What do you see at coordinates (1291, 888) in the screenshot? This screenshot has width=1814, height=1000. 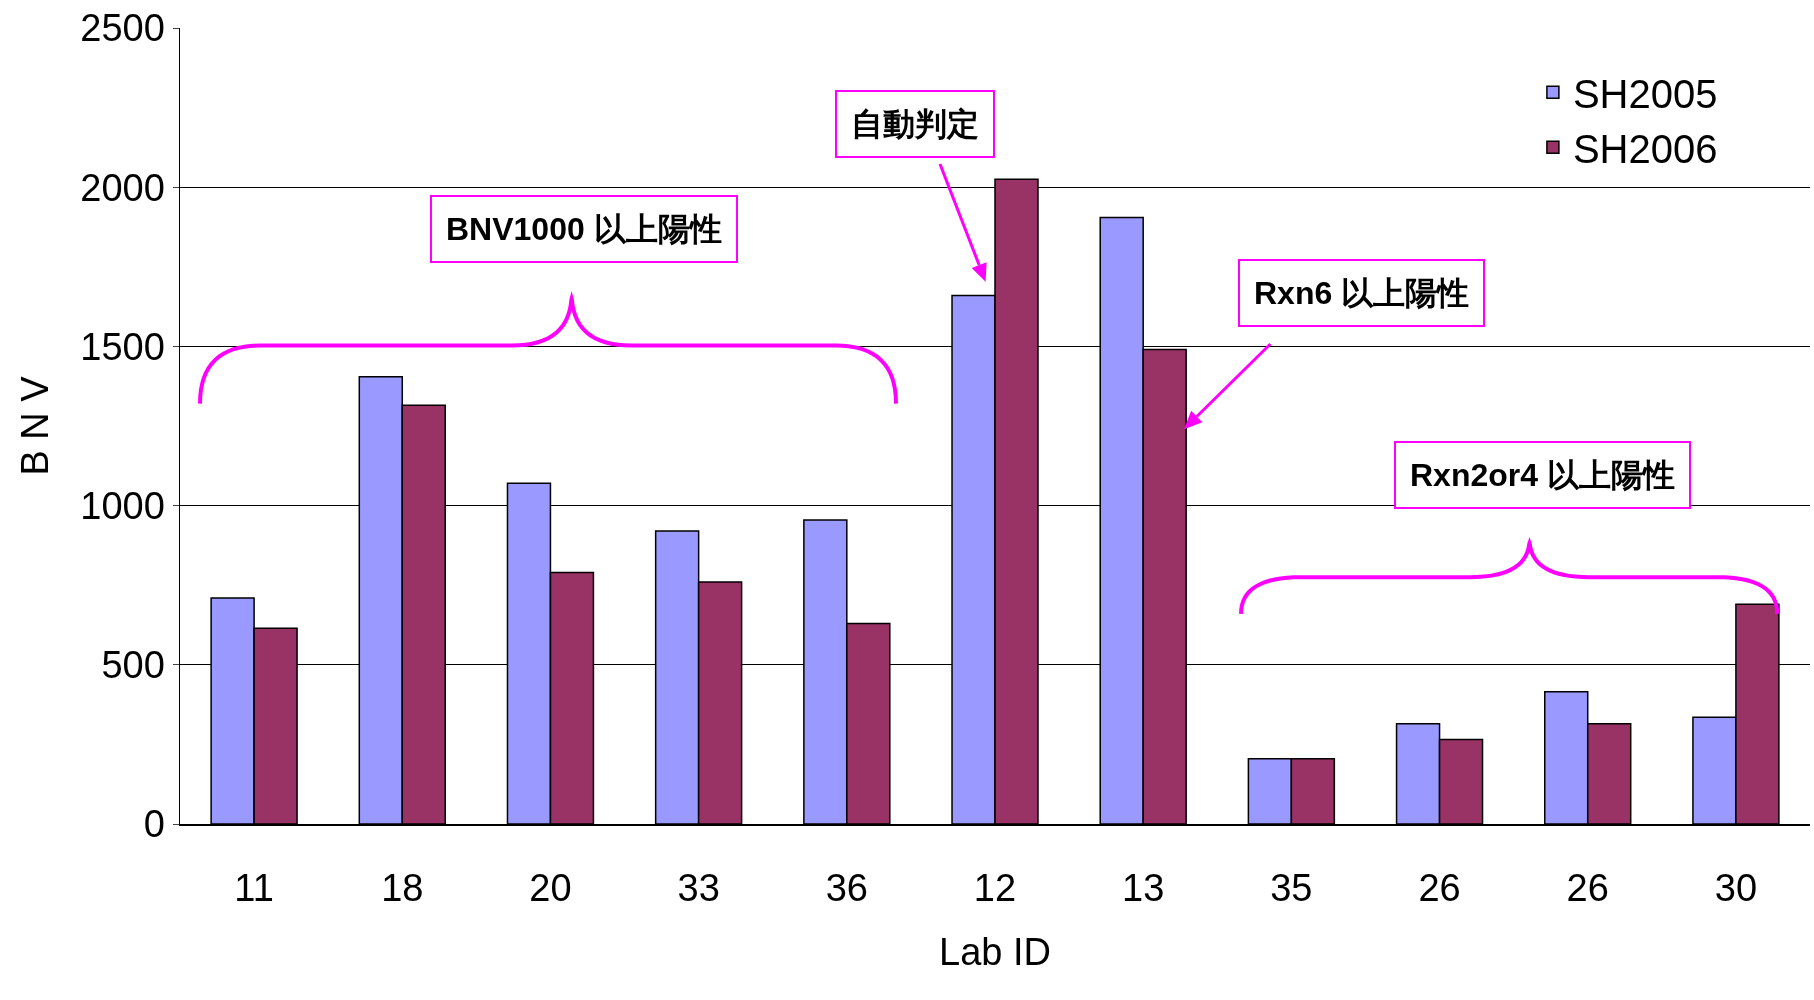 I see `x-tick-label: 35` at bounding box center [1291, 888].